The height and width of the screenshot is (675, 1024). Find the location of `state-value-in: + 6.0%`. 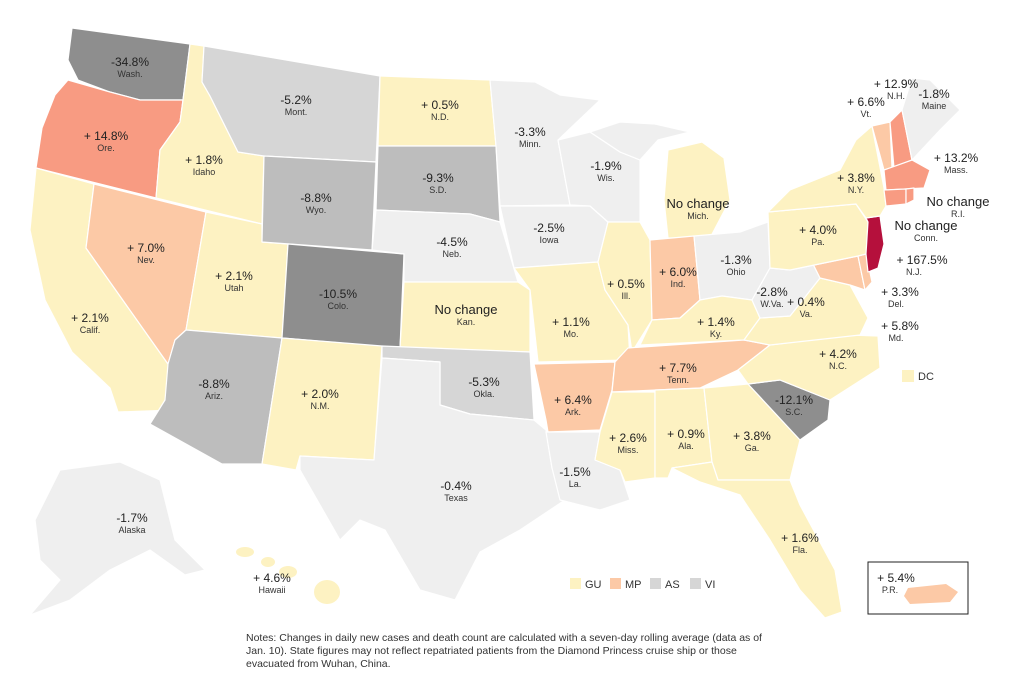

state-value-in: + 6.0% is located at coordinates (678, 272).